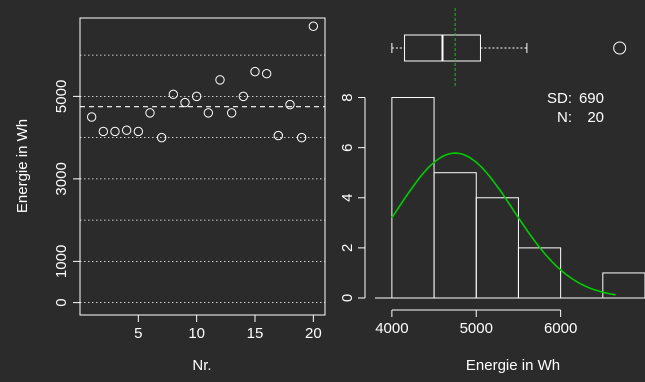 The height and width of the screenshot is (382, 645). What do you see at coordinates (559, 98) in the screenshot?
I see `sd-label: SD:` at bounding box center [559, 98].